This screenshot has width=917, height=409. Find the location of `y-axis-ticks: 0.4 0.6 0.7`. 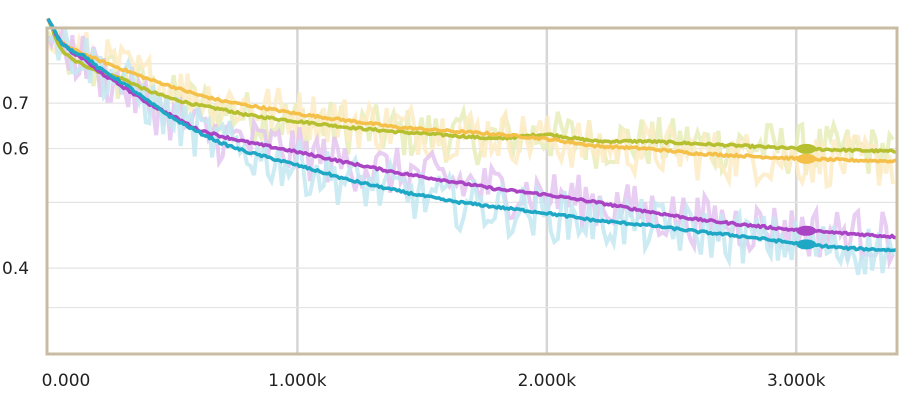

y-axis-ticks: 0.4 0.6 0.7 is located at coordinates (15, 186).